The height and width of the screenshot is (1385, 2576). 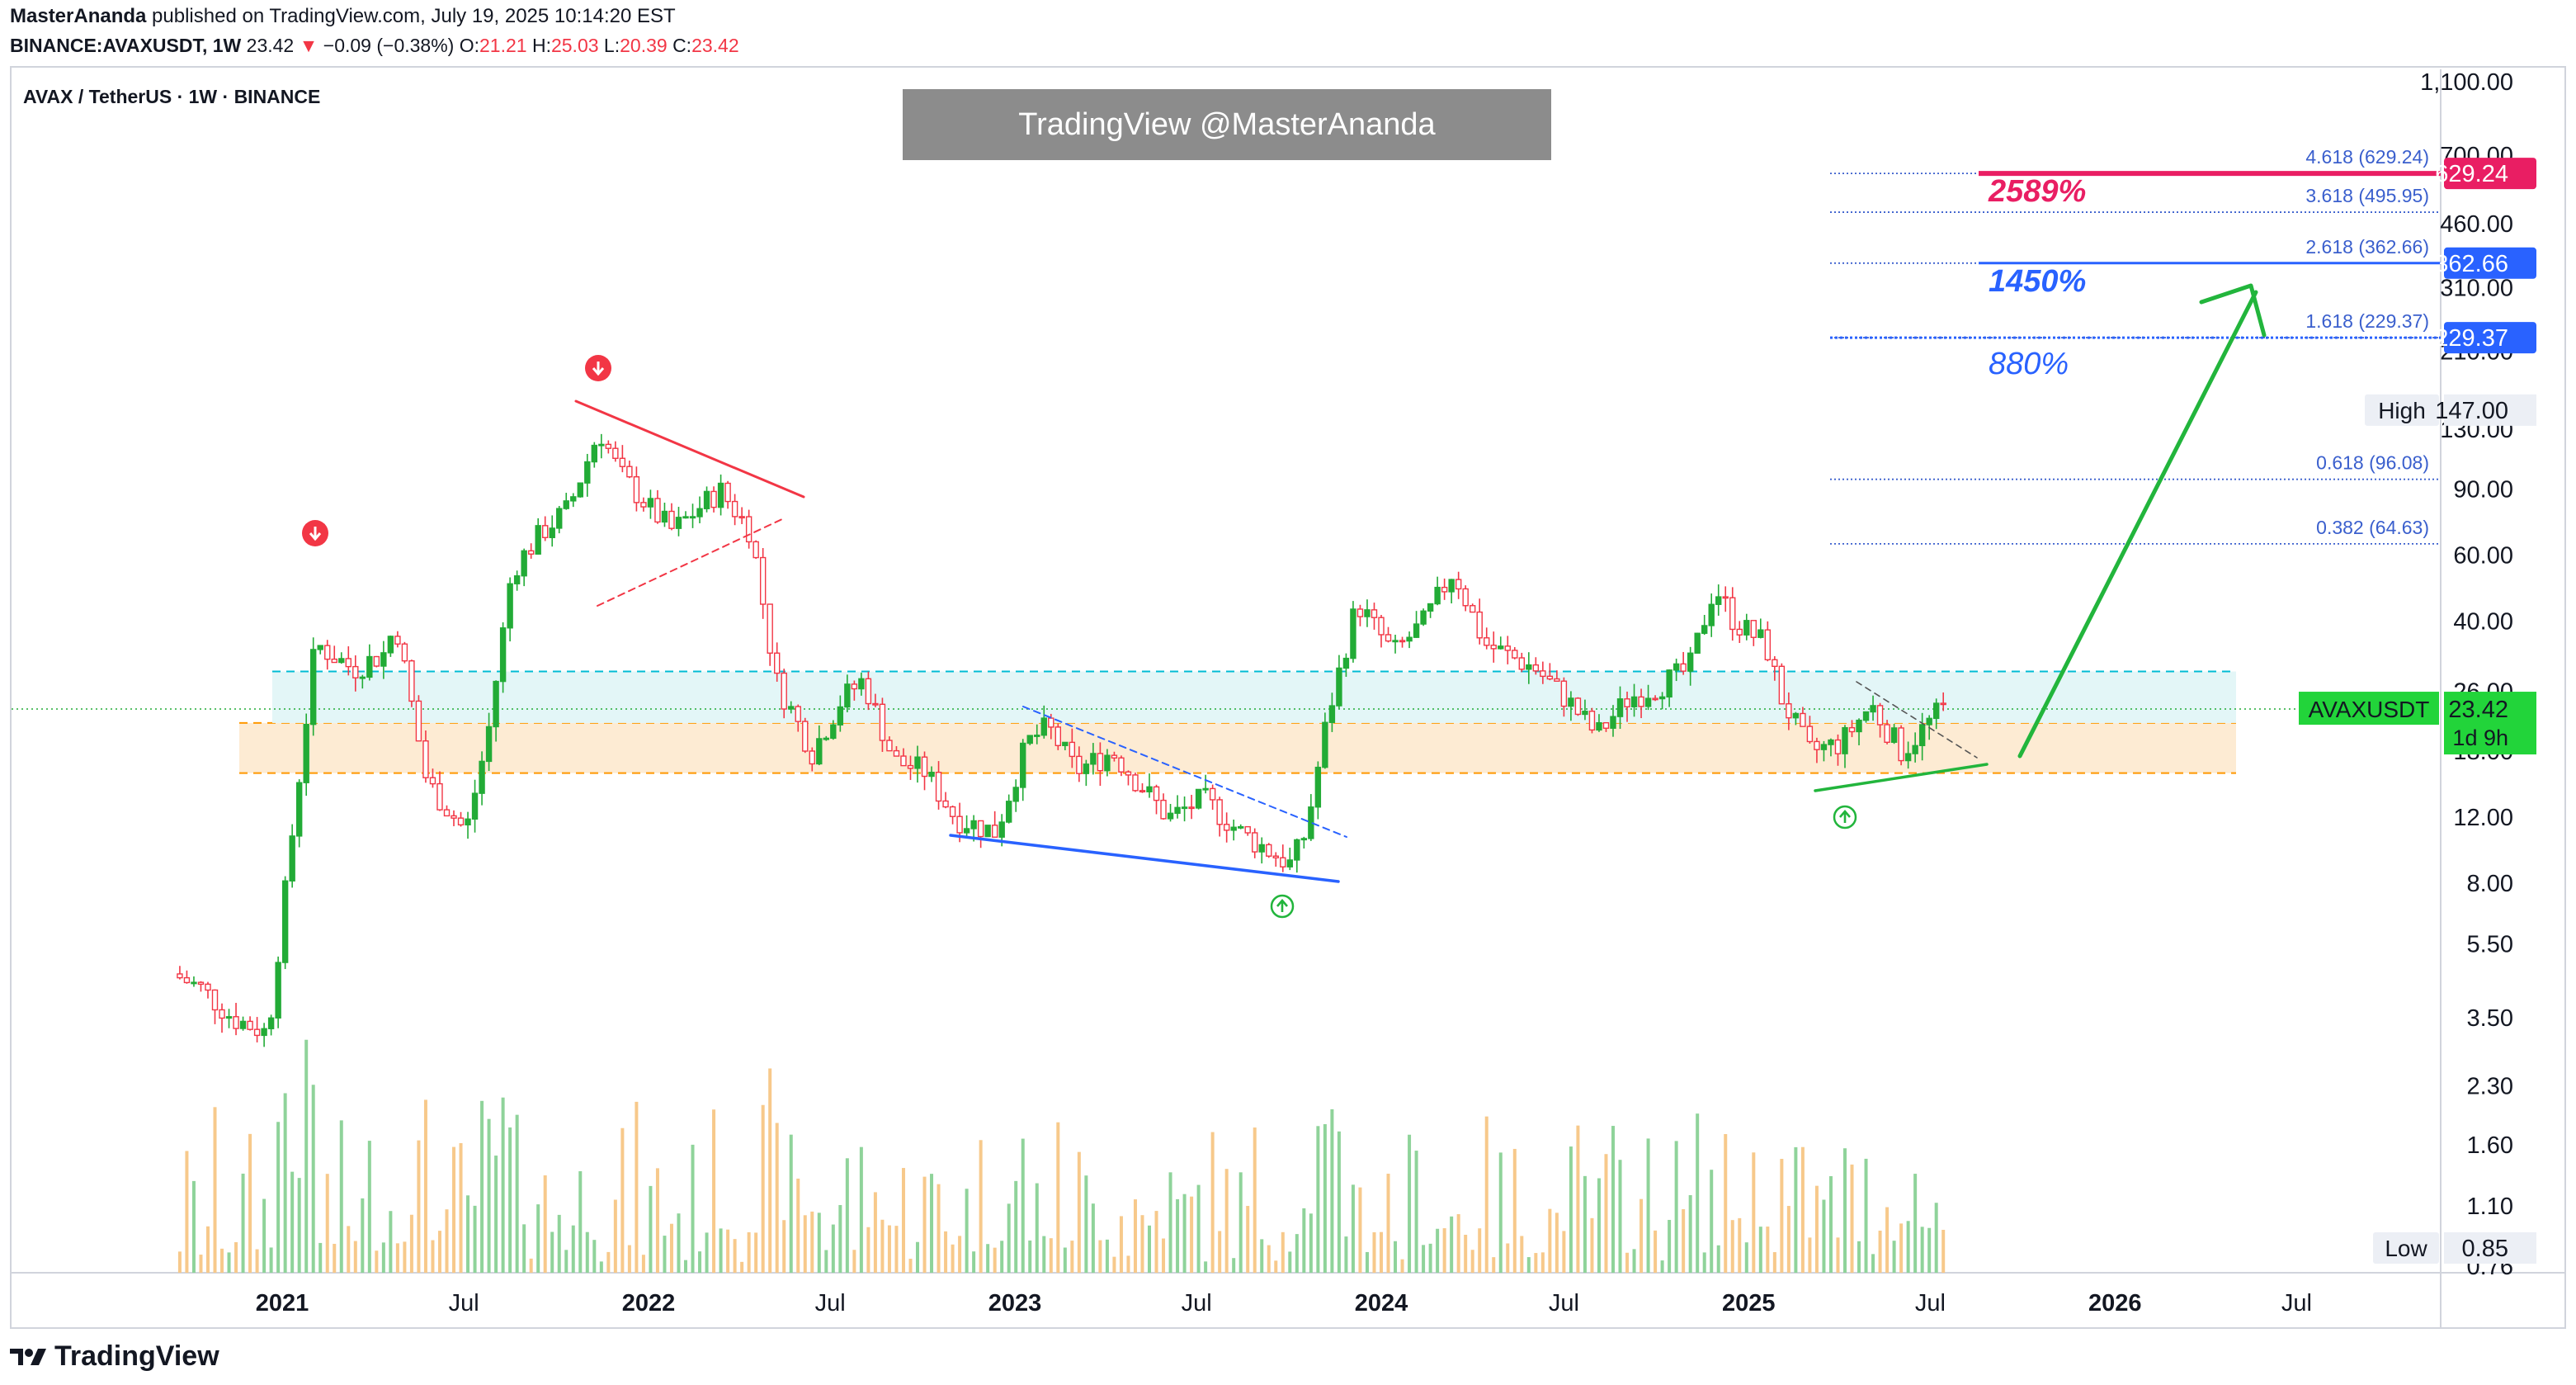 I want to click on x-tick-label-8: 2025, so click(x=1749, y=1303).